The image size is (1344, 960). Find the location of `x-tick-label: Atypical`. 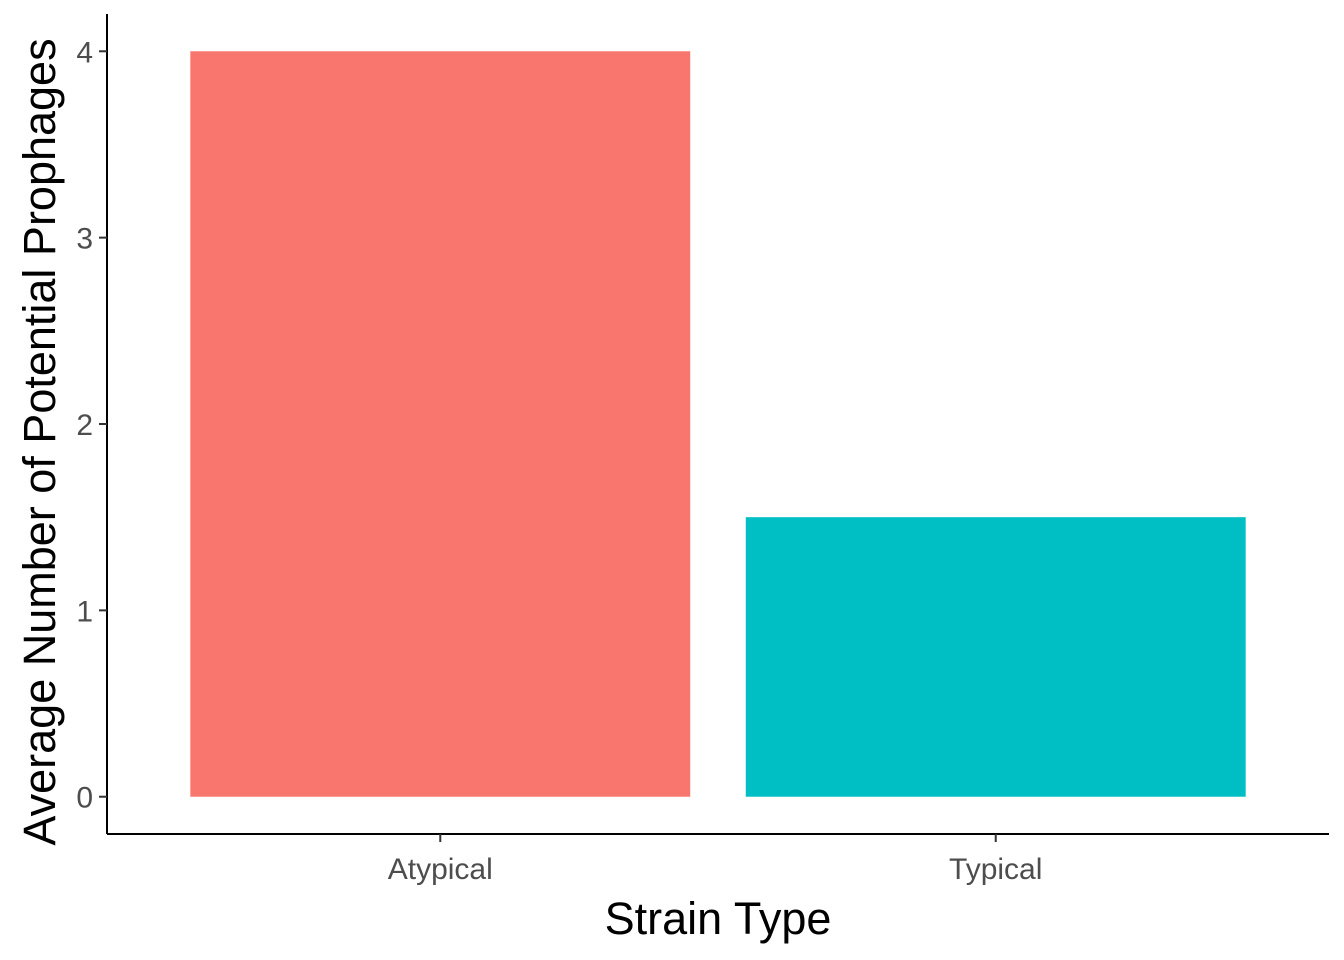

x-tick-label: Atypical is located at coordinates (440, 869).